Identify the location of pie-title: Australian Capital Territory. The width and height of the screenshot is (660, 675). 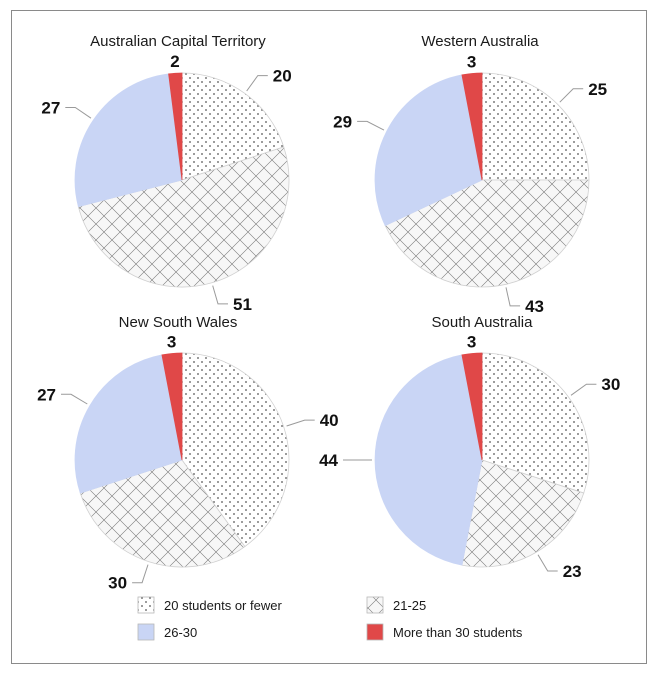
(178, 41).